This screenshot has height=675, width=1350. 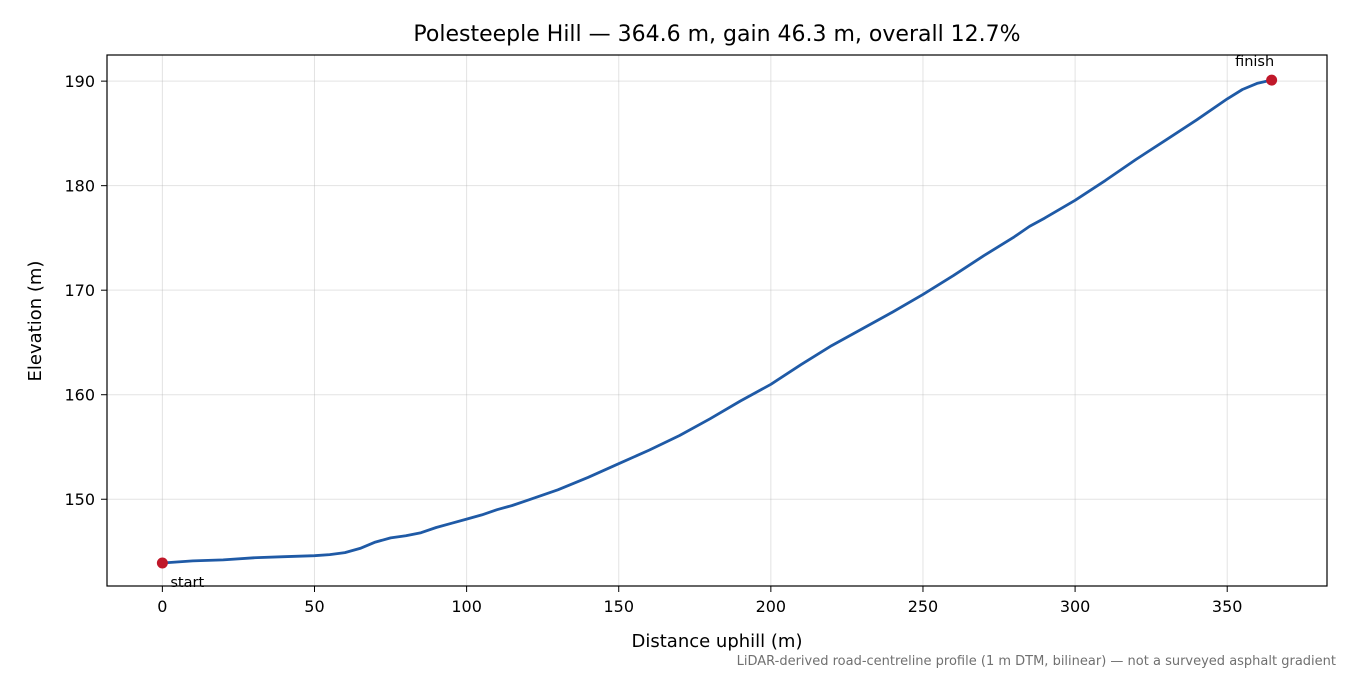 I want to click on y-axis-title: Elevation (m), so click(x=35, y=321).